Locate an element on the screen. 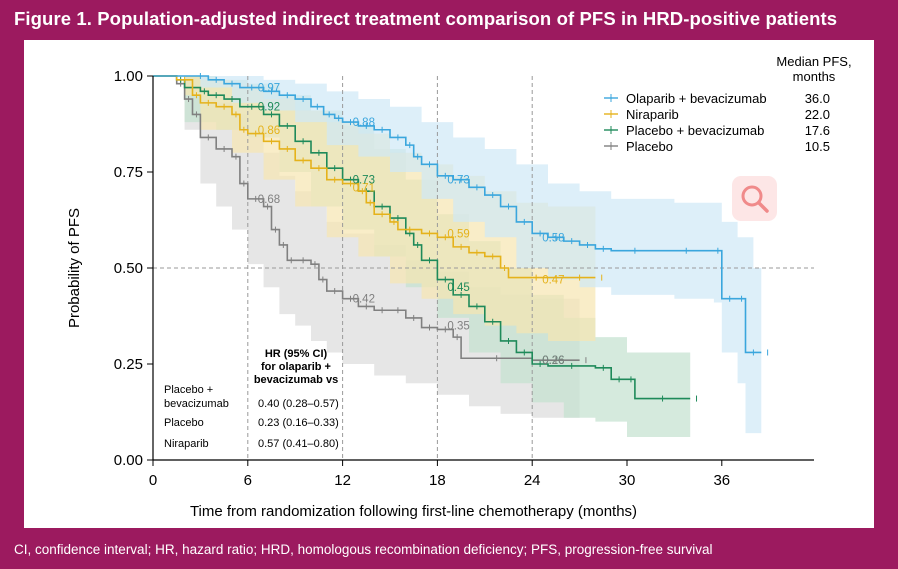 Image resolution: width=898 pixels, height=569 pixels. hr-row-value: 0.40 (0.28–0.57) is located at coordinates (298, 404).